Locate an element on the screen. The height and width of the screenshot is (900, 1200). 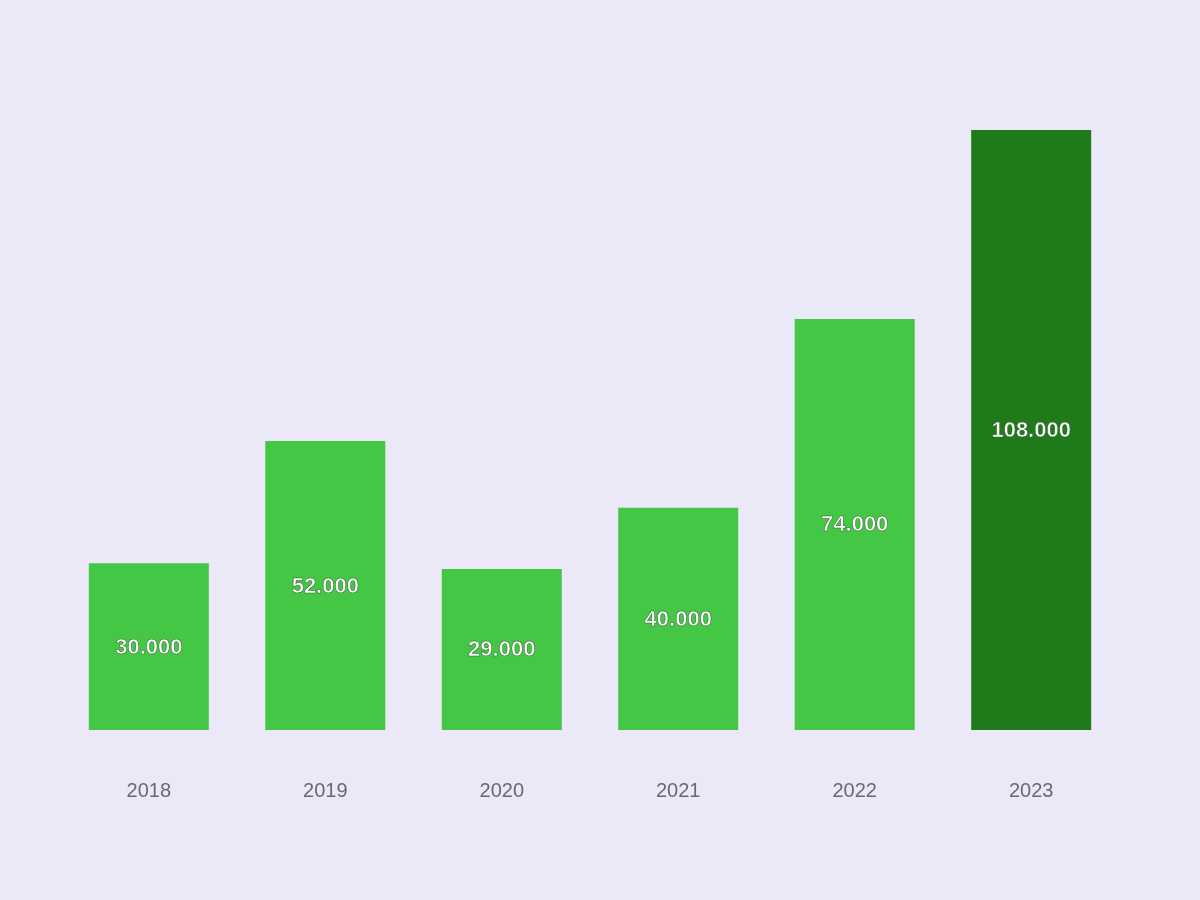
x-tick-label: 2021 is located at coordinates (678, 789).